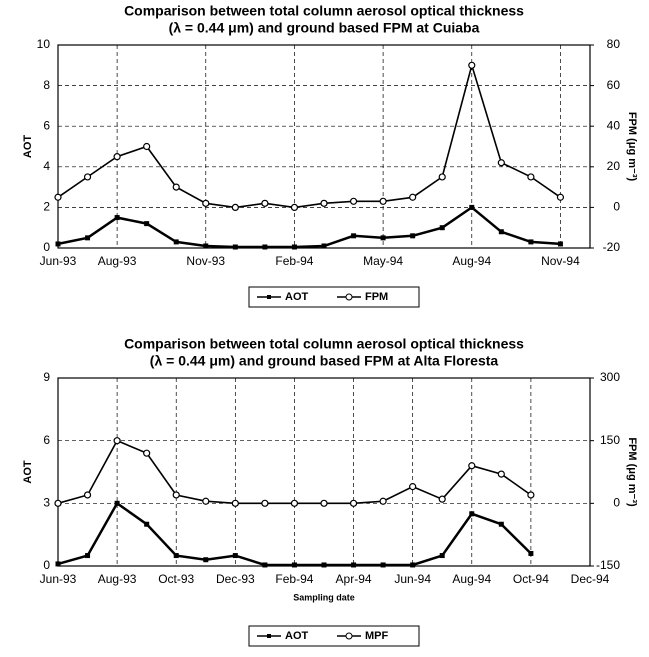 This screenshot has width=649, height=657. I want to click on y-tick-label: 6, so click(46, 440).